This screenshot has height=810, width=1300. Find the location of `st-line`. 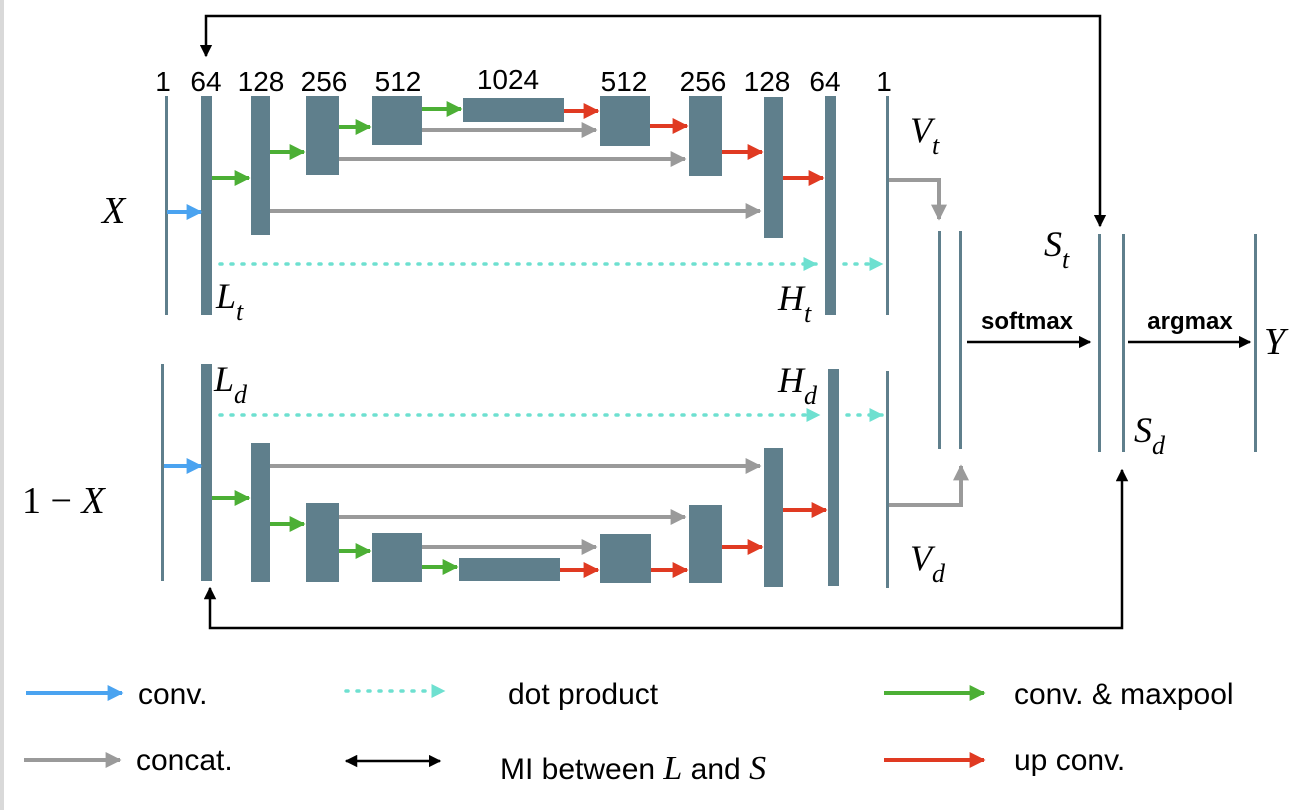

st-line is located at coordinates (1099, 343).